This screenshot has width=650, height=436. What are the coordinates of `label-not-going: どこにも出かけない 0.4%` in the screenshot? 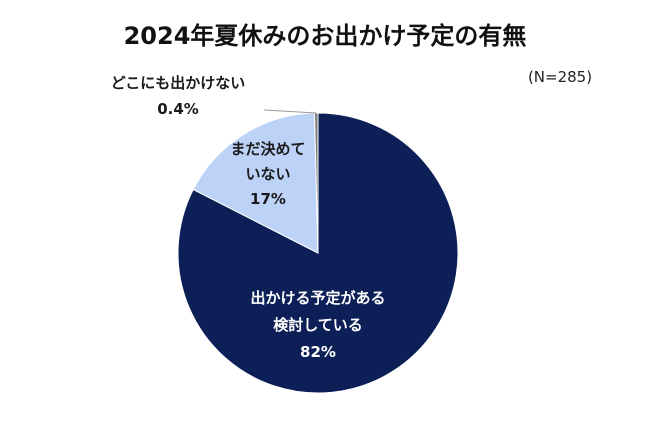 It's located at (178, 96).